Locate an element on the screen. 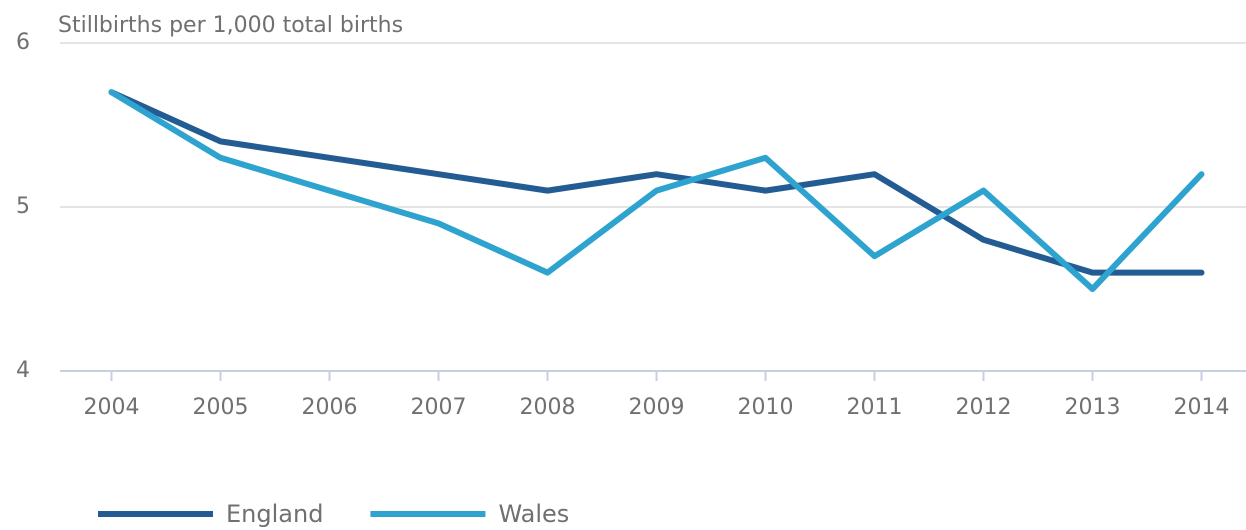 Image resolution: width=1246 pixels, height=530 pixels. x-tick-label: 2009 is located at coordinates (657, 407).